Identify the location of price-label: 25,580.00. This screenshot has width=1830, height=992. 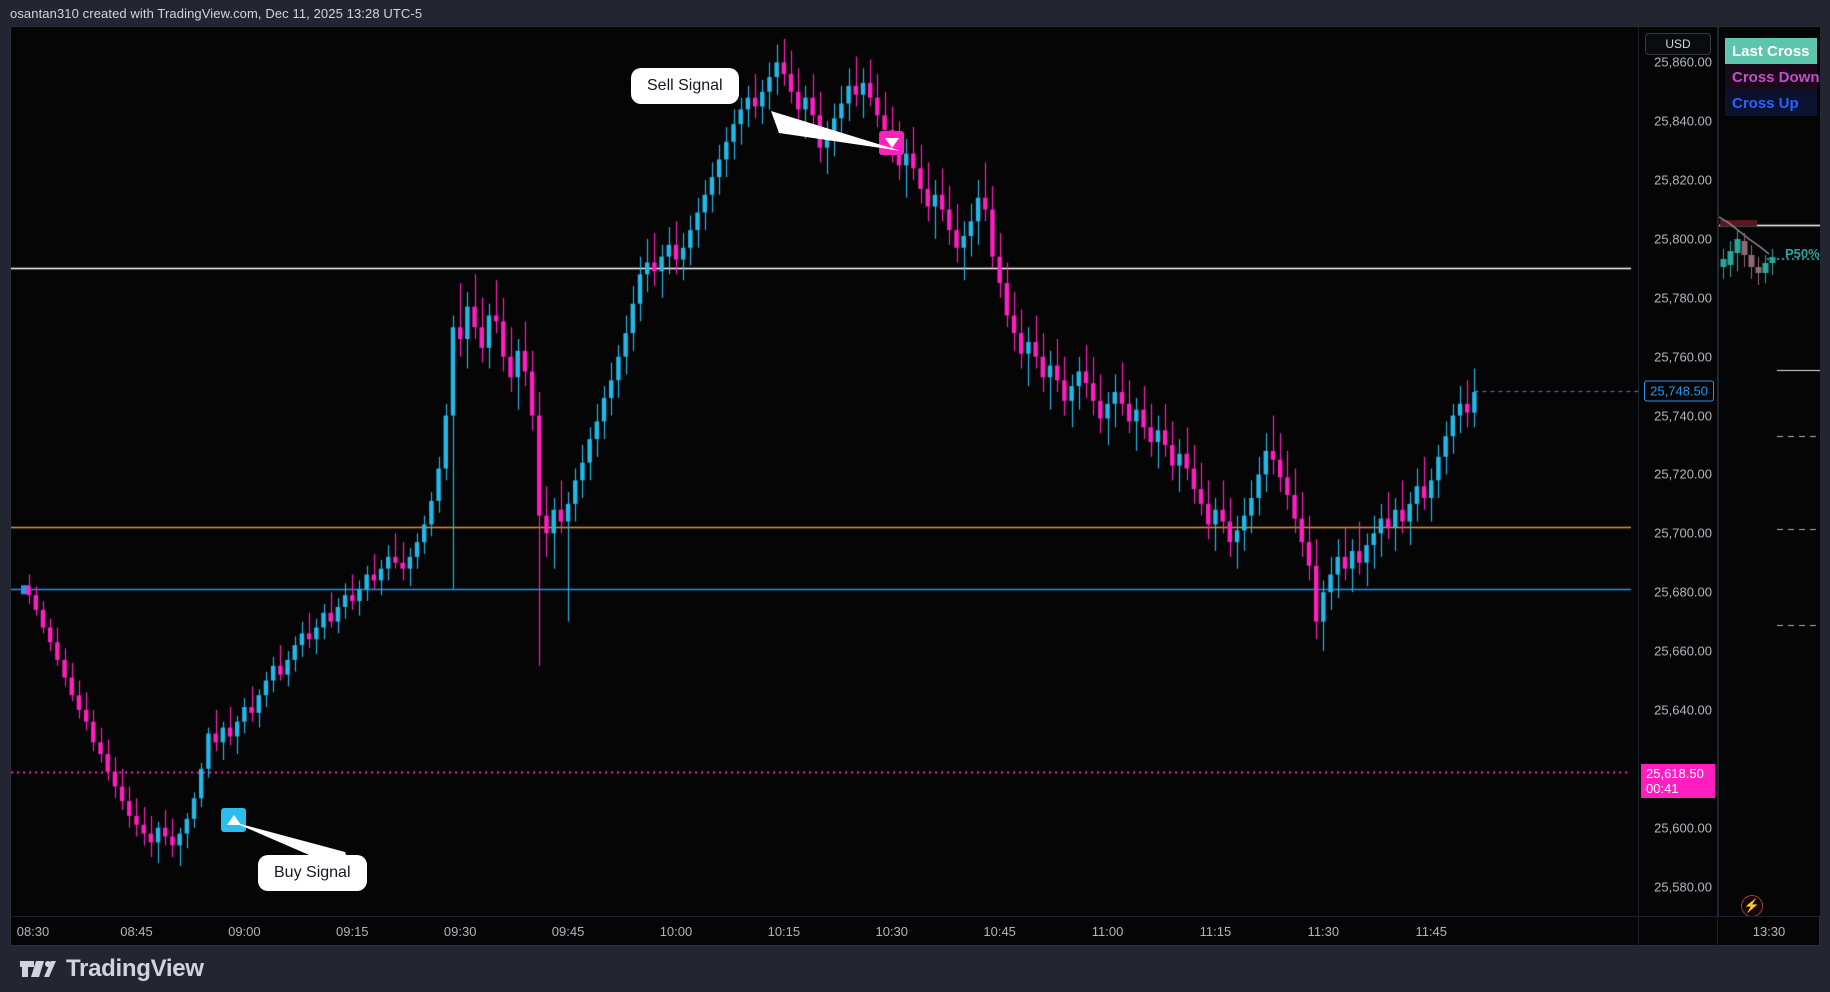
(1683, 887).